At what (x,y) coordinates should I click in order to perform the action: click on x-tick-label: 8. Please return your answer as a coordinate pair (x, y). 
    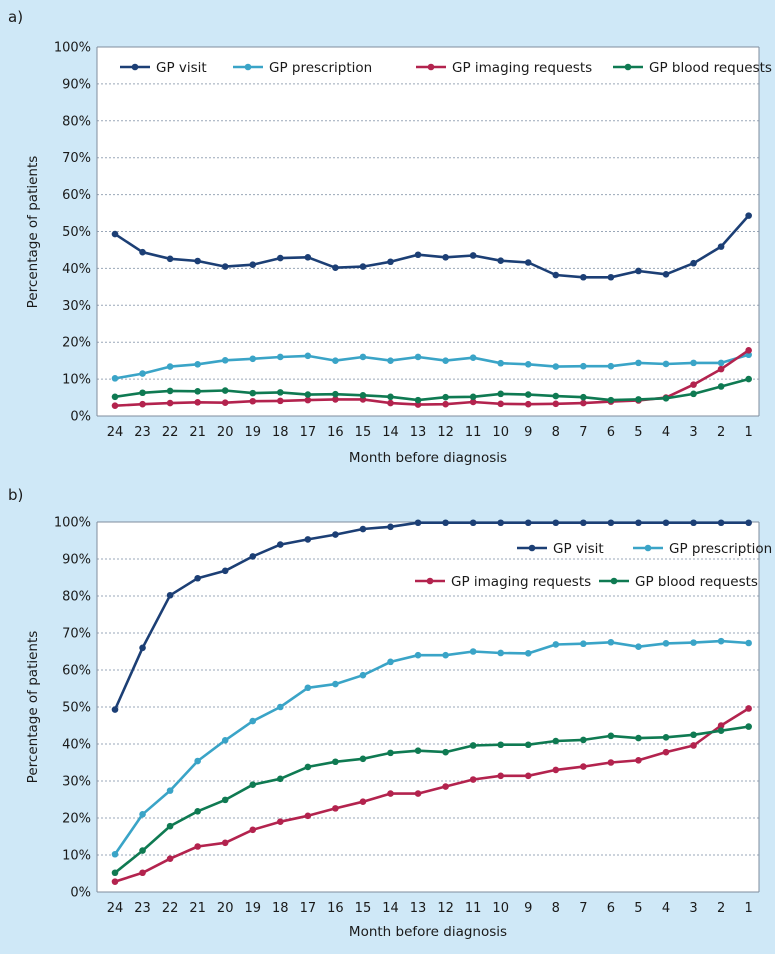
    Looking at the image, I should click on (556, 432).